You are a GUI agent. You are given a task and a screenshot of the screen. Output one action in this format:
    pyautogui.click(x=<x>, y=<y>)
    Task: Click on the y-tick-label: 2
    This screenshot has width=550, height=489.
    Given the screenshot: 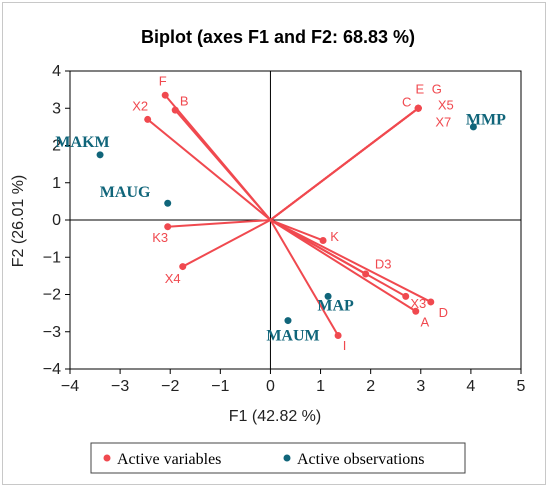 What is the action you would take?
    pyautogui.click(x=56, y=146)
    